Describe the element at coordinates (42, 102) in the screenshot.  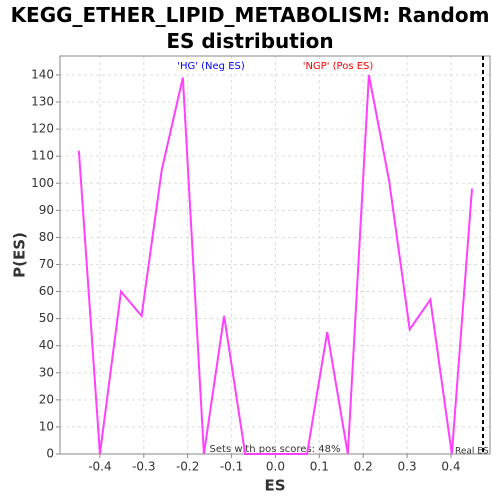
I see `y-tick-label: 130` at that location.